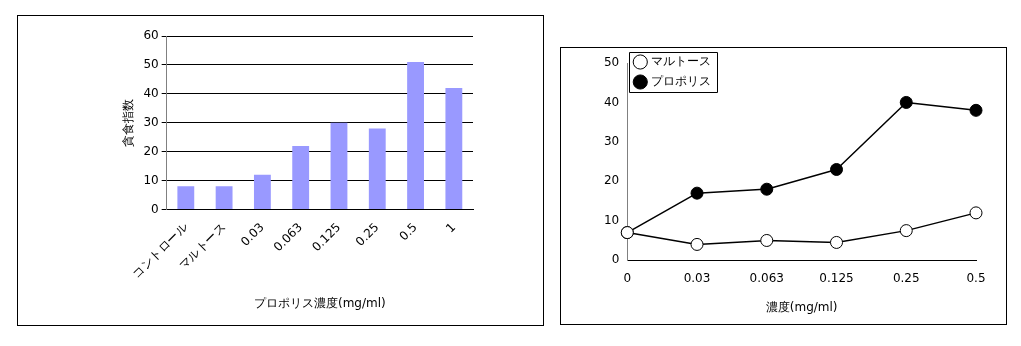  Describe the element at coordinates (155, 208) in the screenshot. I see `y-tick-label: 0` at that location.